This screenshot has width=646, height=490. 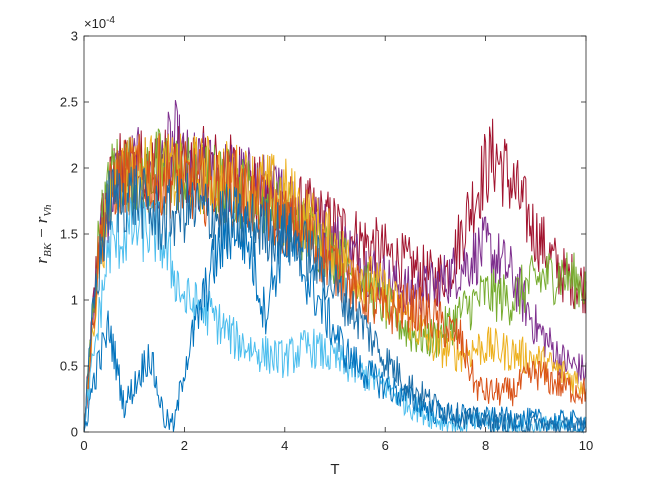 I want to click on y-tick-label: 2, so click(x=74, y=168).